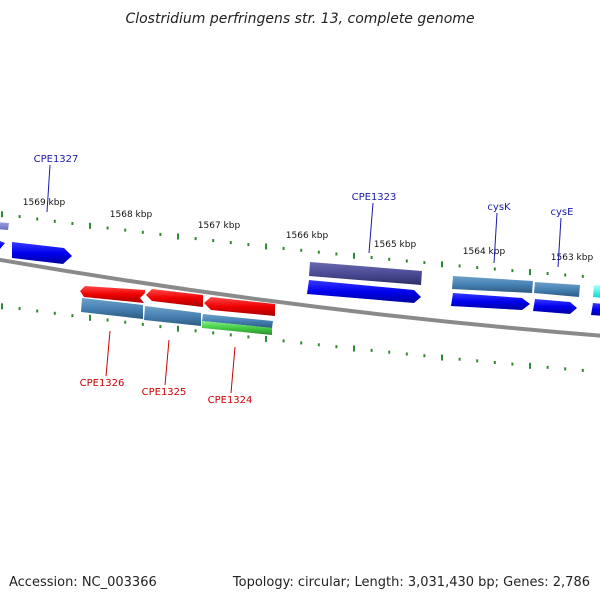 This screenshot has width=600, height=600. What do you see at coordinates (102, 383) in the screenshot?
I see `label-CPE1326: CPE1326` at bounding box center [102, 383].